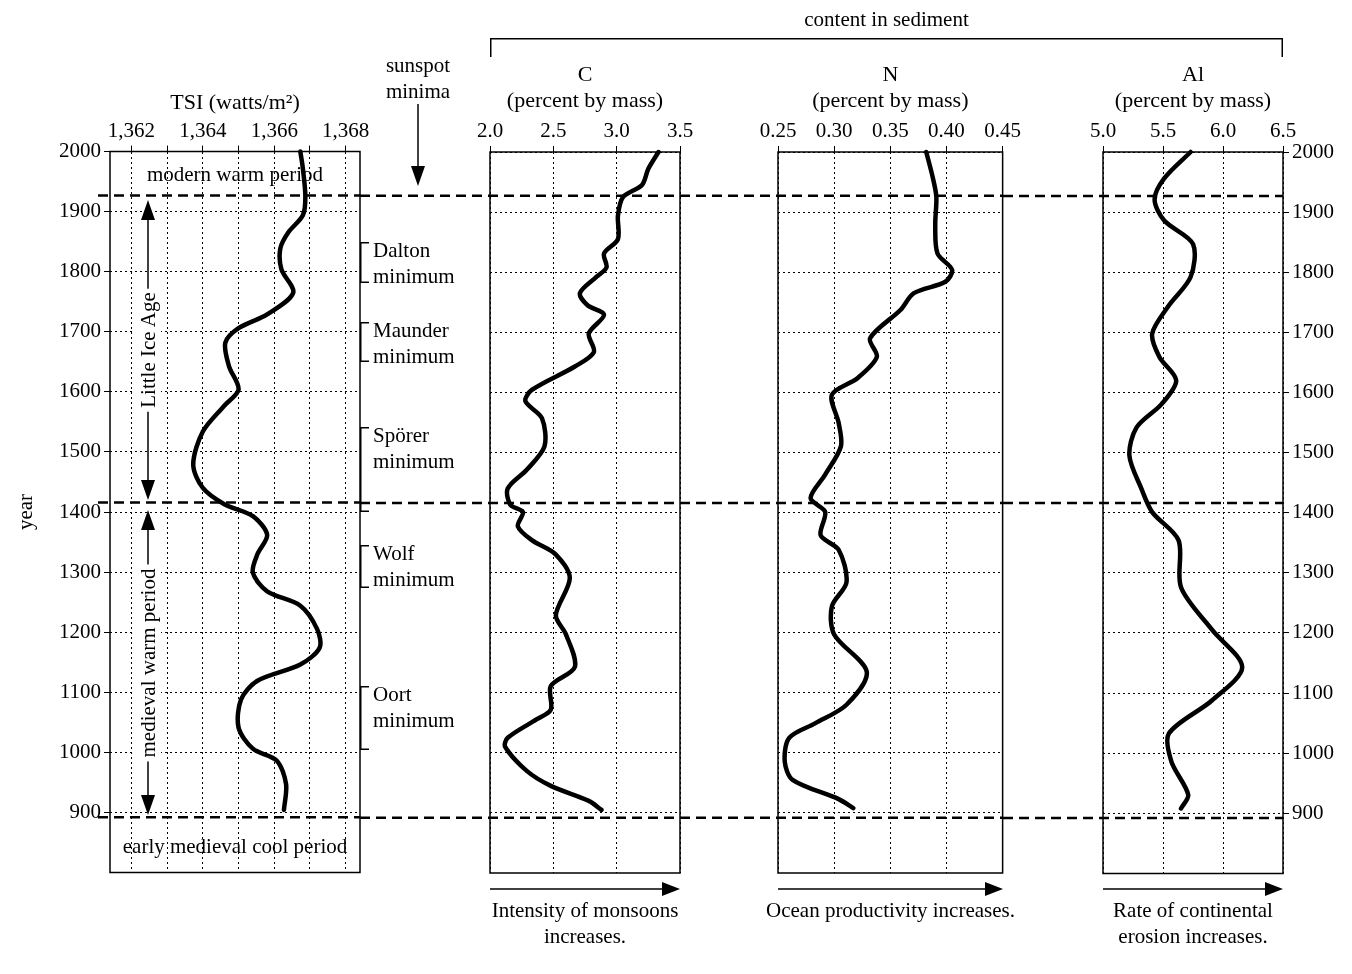  Describe the element at coordinates (1313, 330) in the screenshot. I see `y2-tick-label: 1700` at that location.